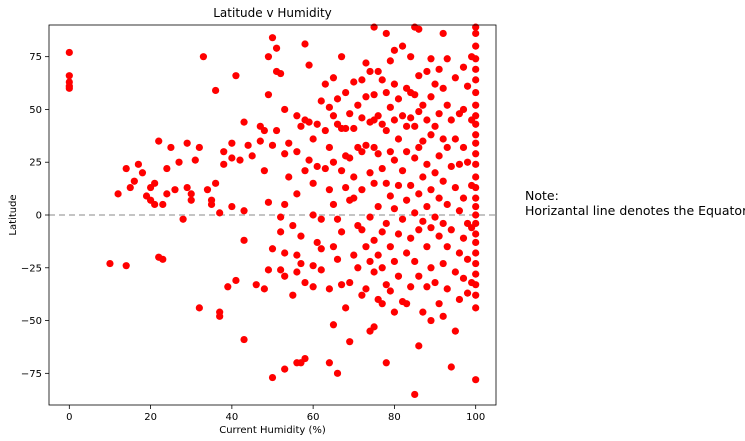 The height and width of the screenshot is (441, 745). What do you see at coordinates (31, 321) in the screenshot?
I see `y-tick-label: −50` at bounding box center [31, 321].